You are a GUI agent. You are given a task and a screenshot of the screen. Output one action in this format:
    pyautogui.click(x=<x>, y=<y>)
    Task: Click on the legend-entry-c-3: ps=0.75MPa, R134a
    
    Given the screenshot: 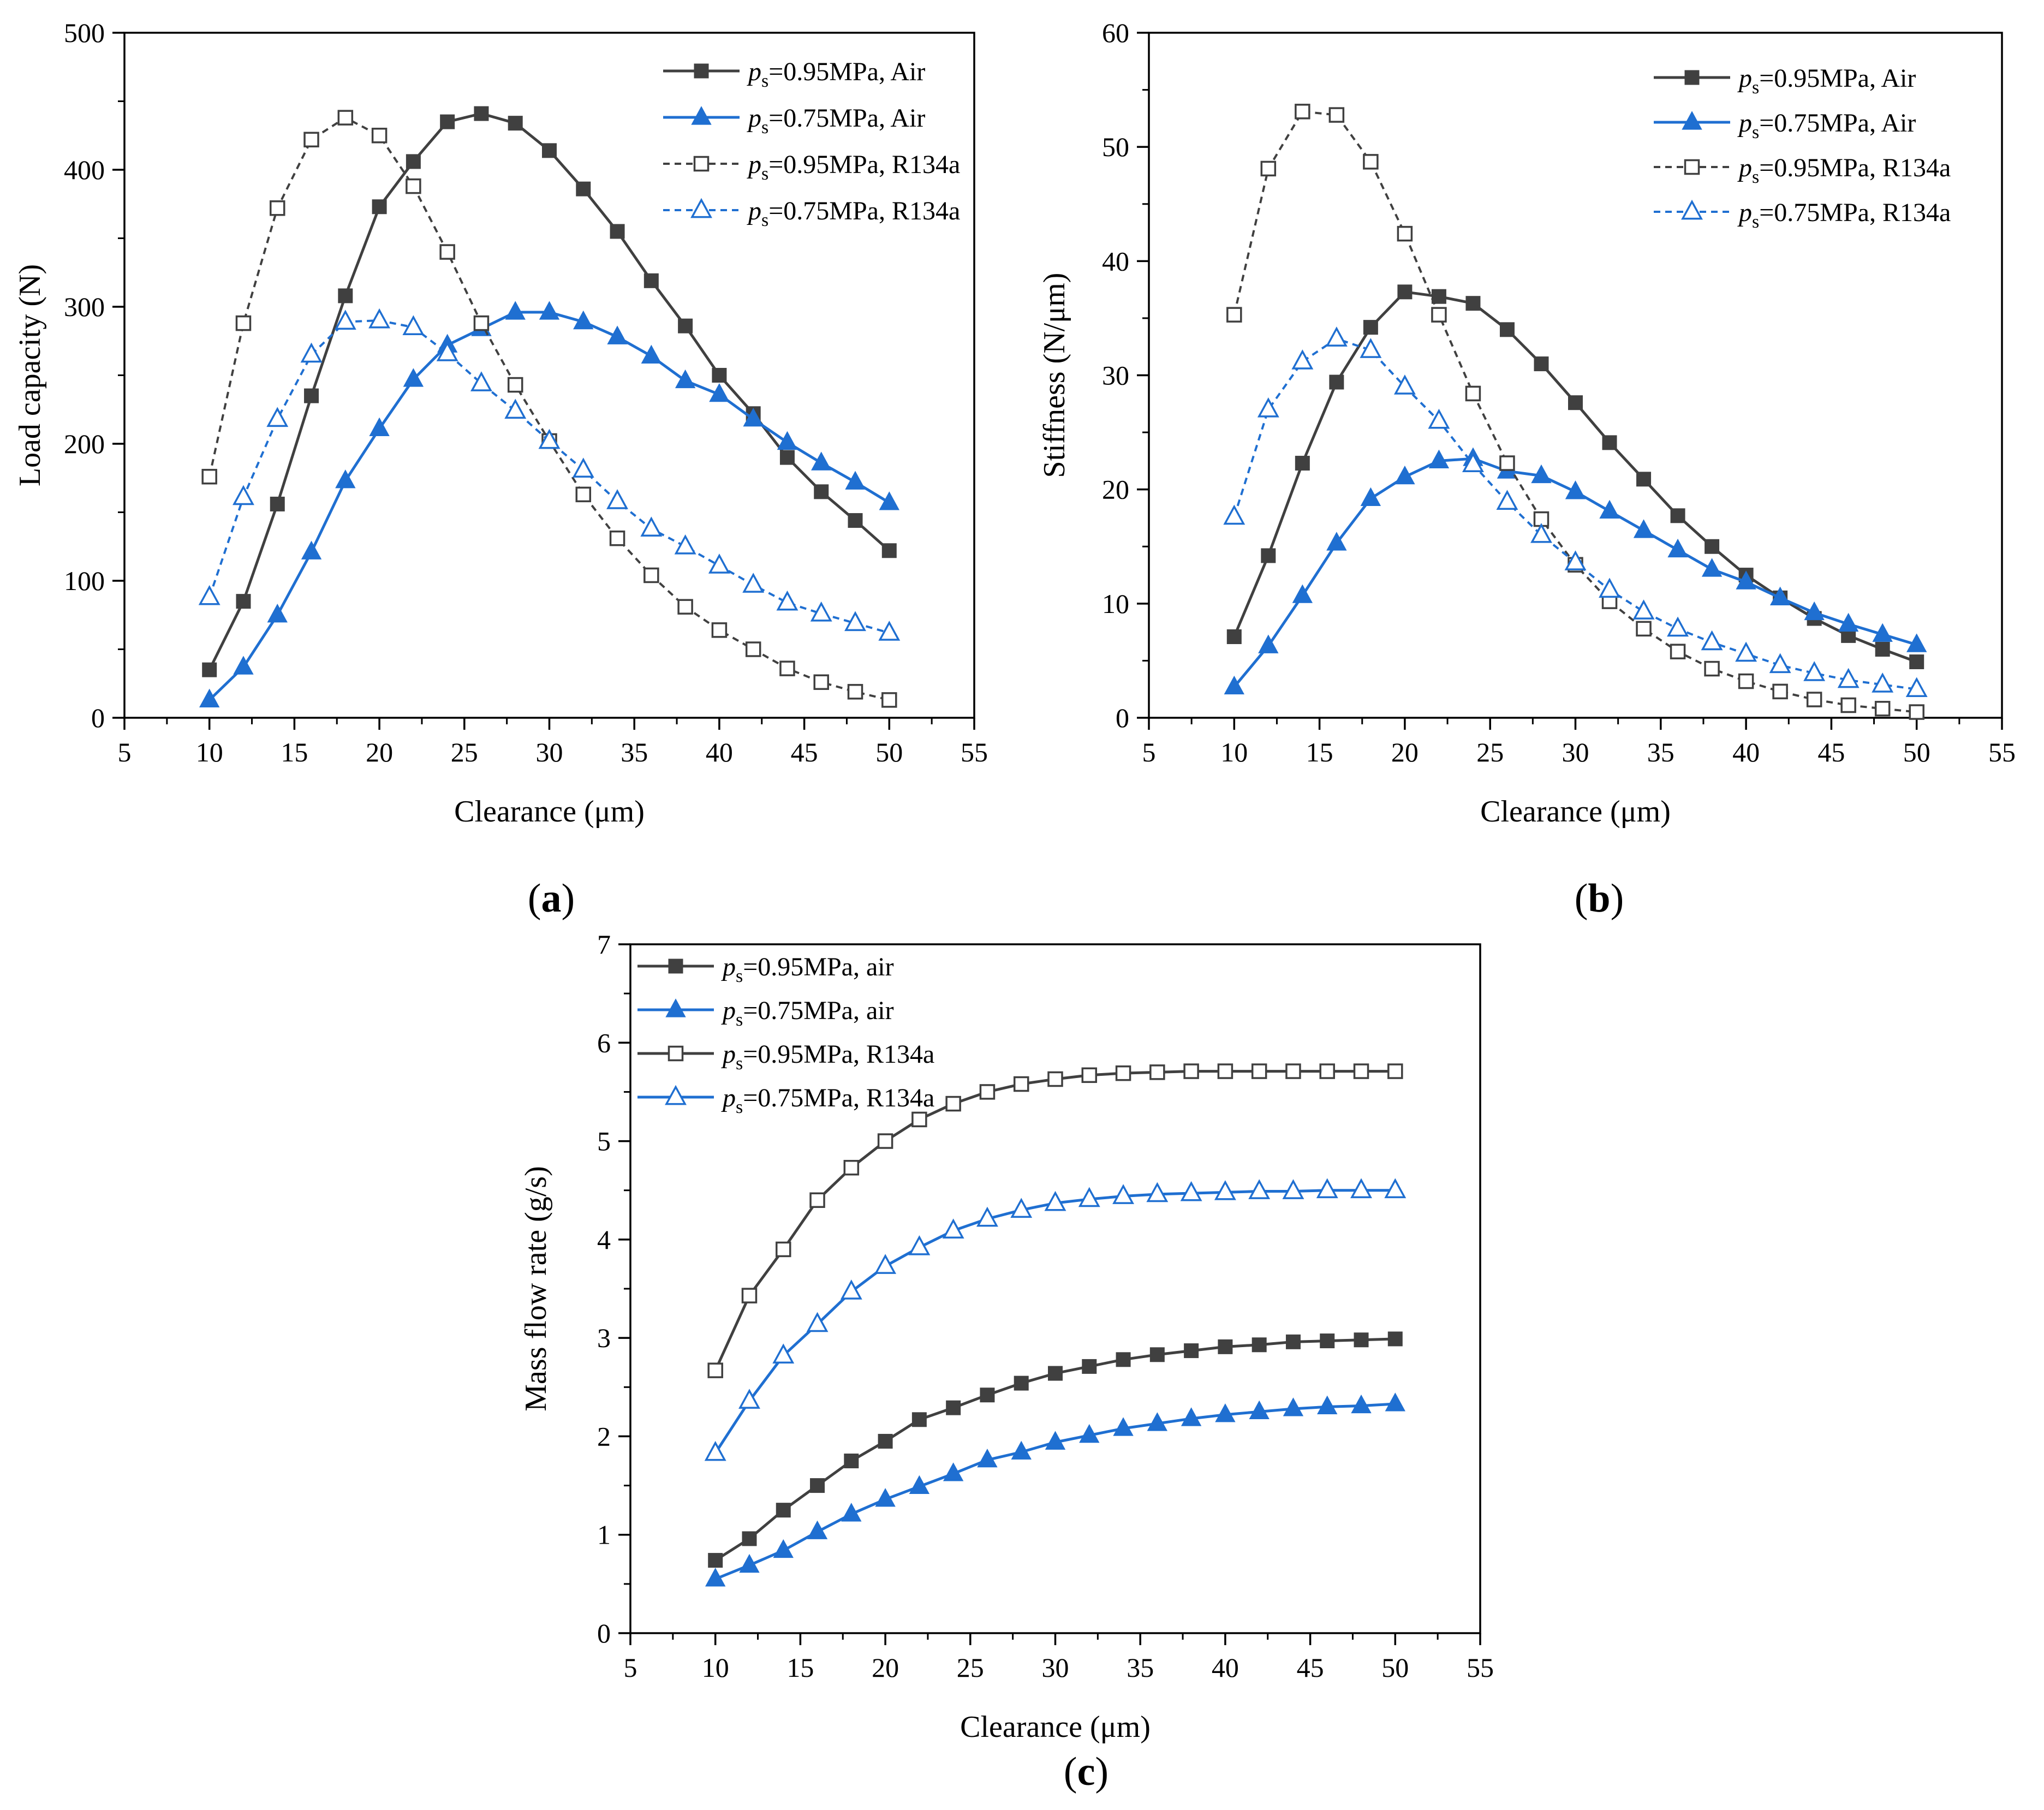 What is the action you would take?
    pyautogui.click(x=827, y=1100)
    